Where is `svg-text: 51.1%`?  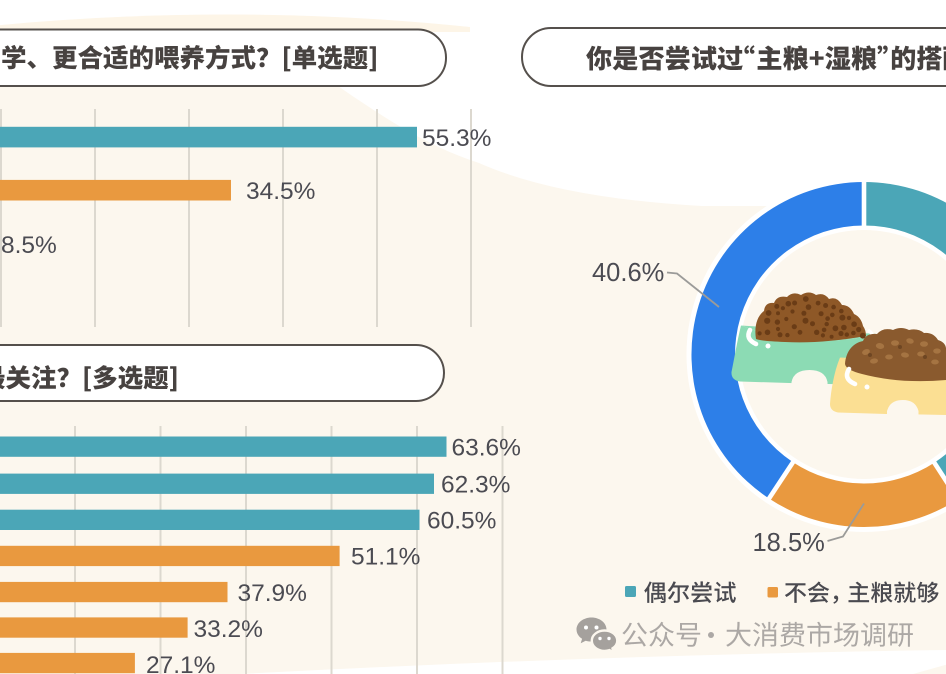 svg-text: 51.1% is located at coordinates (385, 557).